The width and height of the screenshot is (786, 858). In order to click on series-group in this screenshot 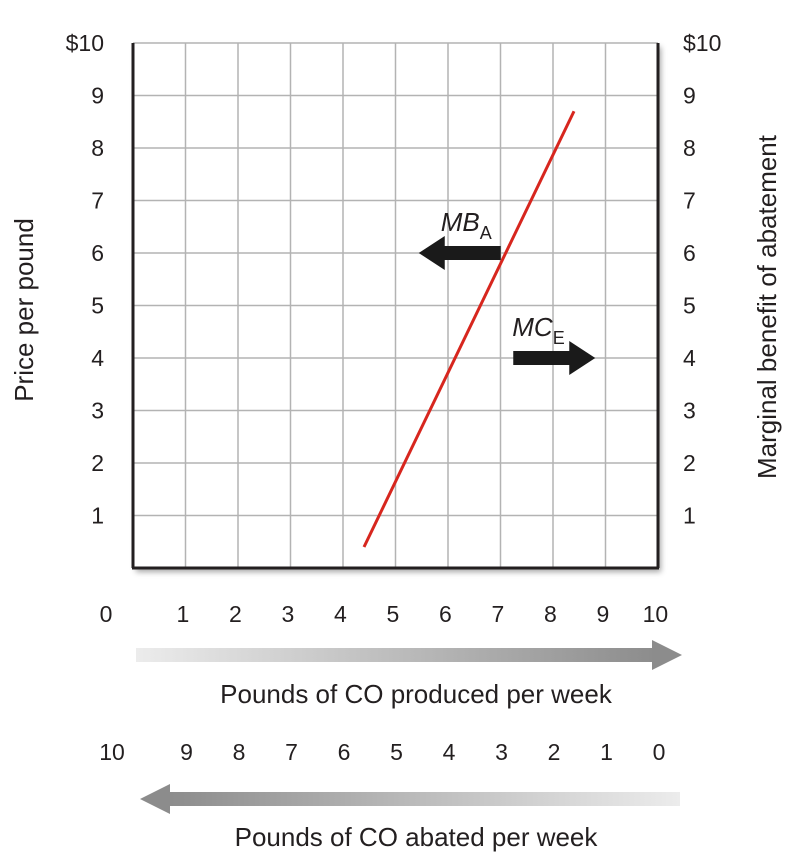, I will do `click(469, 329)`.